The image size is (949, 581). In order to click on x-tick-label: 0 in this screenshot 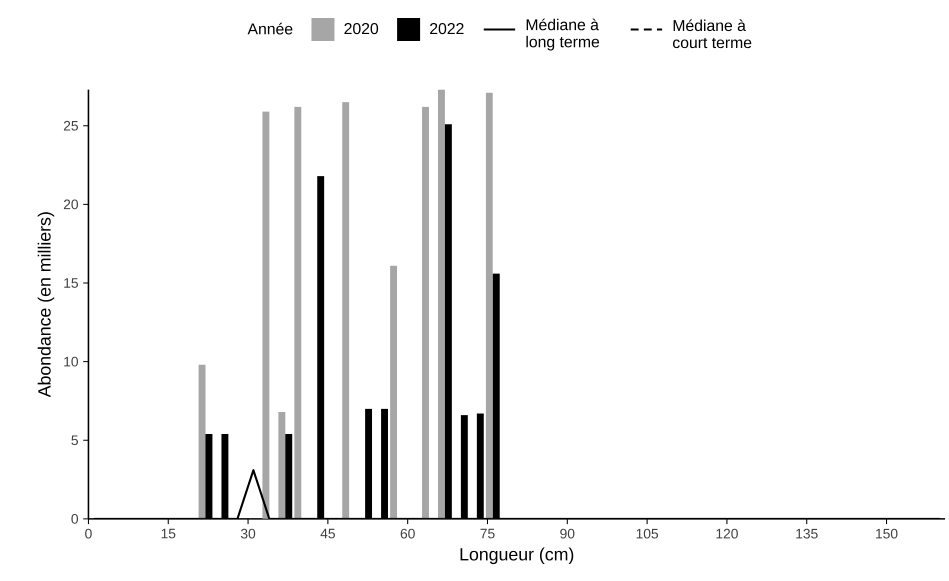, I will do `click(88, 533)`.